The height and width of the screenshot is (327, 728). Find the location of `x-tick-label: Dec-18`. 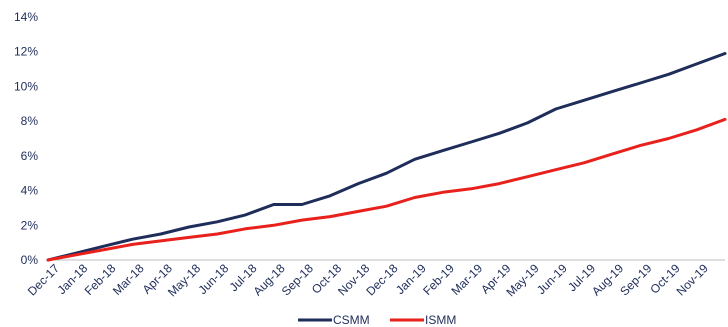

x-tick-label: Dec-18 is located at coordinates (381, 279).